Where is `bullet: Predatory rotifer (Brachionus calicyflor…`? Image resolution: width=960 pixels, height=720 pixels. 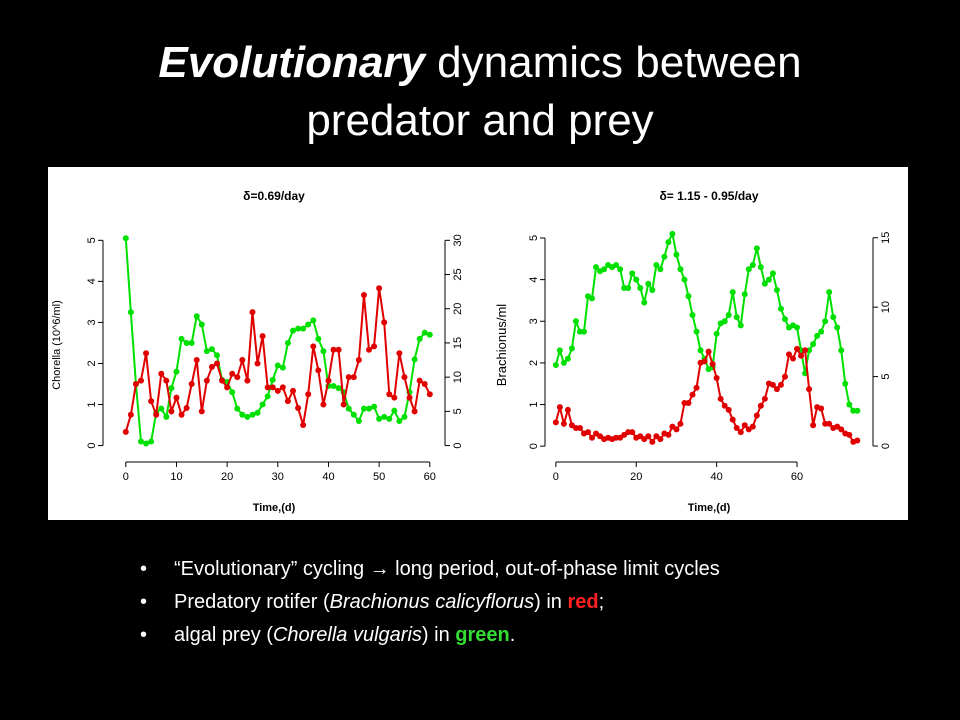 bullet: Predatory rotifer (Brachionus calicyflor… is located at coordinates (500, 602).